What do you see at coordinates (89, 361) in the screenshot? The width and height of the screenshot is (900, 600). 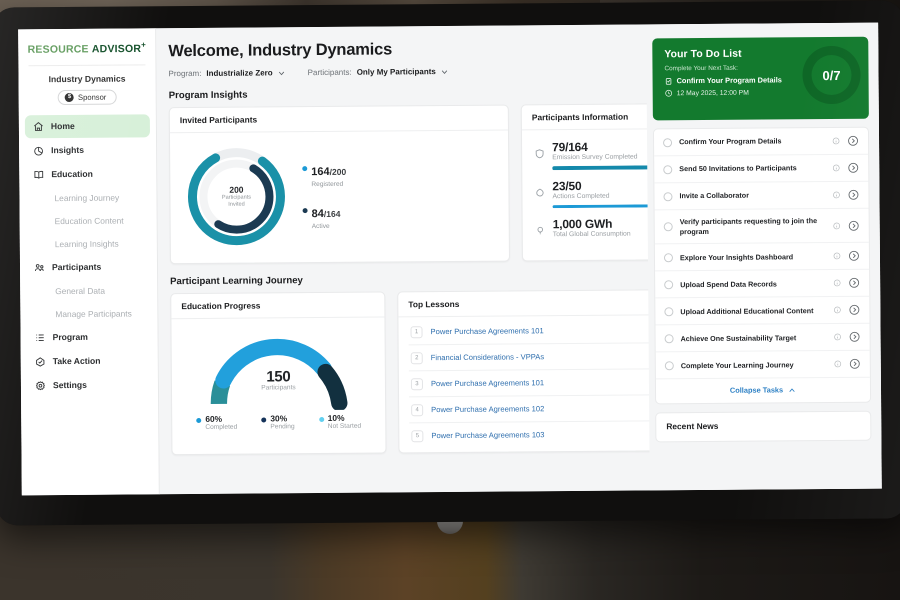 I see `sidebar-item-take-action: Take Action` at bounding box center [89, 361].